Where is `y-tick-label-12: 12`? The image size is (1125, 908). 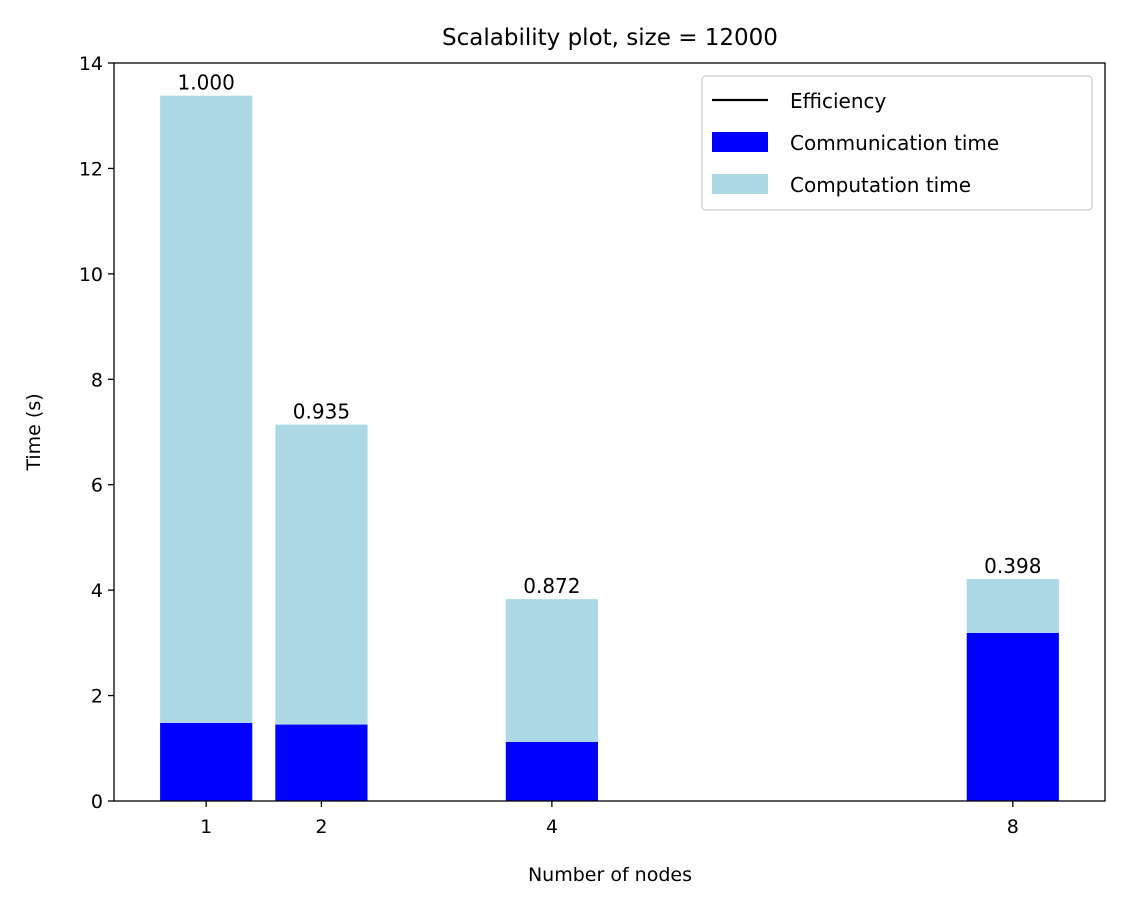
y-tick-label-12: 12 is located at coordinates (91, 169).